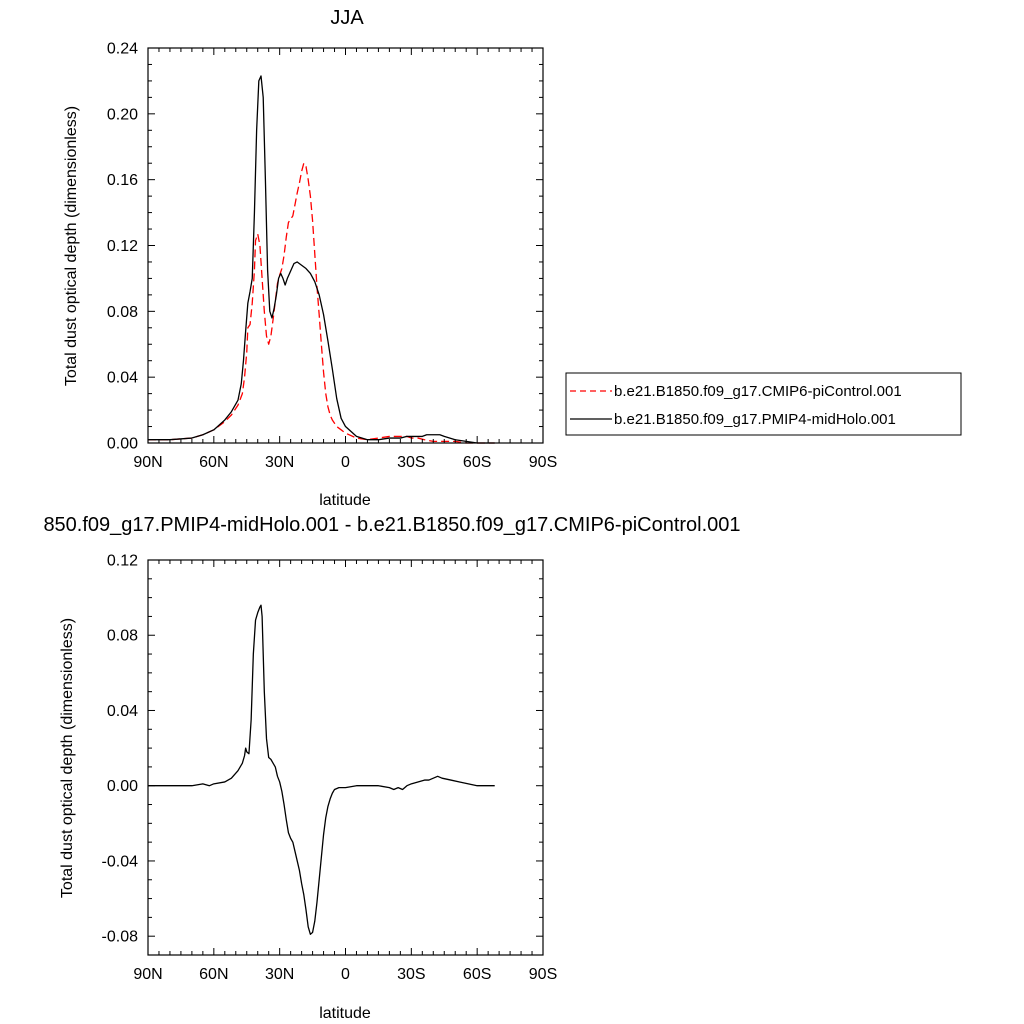  I want to click on top-panel-series, so click(321, 259).